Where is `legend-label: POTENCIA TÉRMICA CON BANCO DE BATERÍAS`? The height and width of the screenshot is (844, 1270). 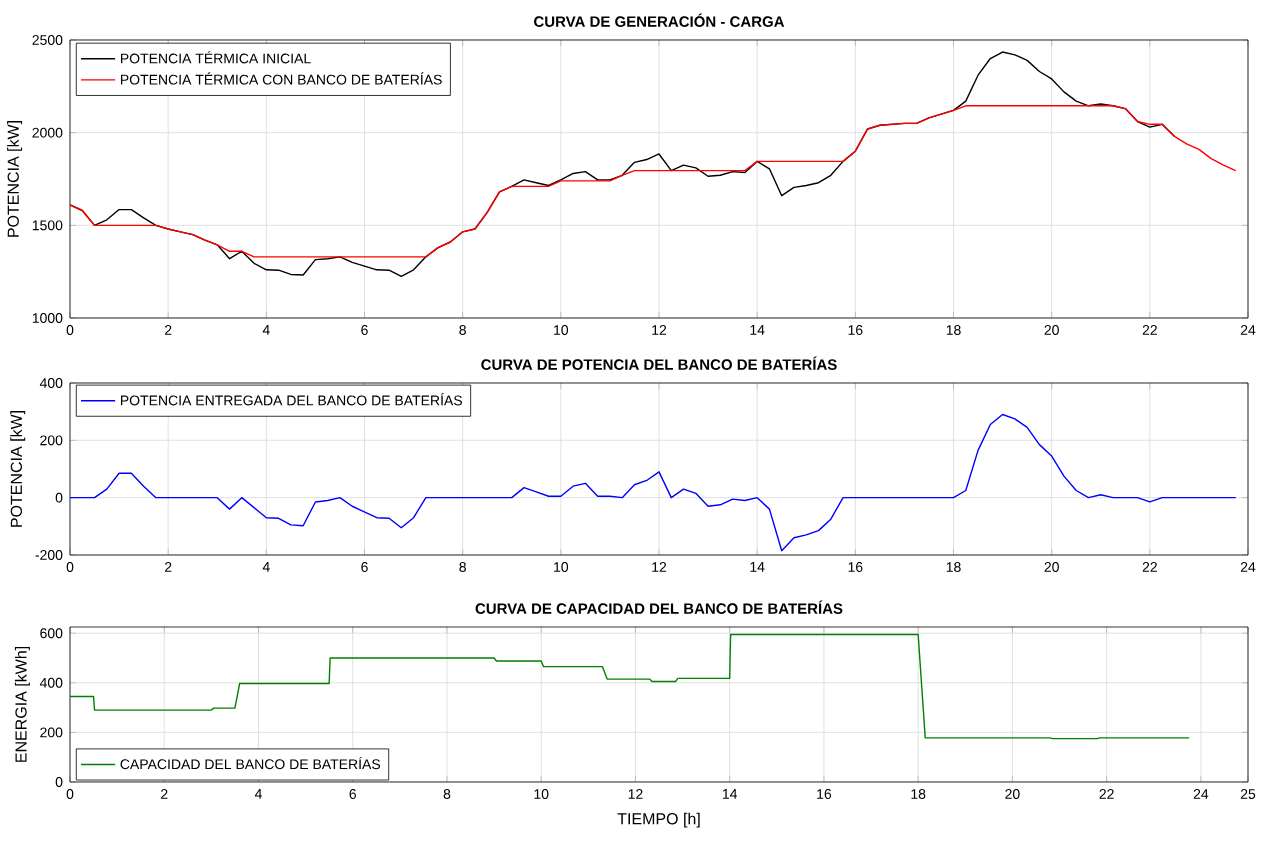
legend-label: POTENCIA TÉRMICA CON BANCO DE BATERÍAS is located at coordinates (281, 78).